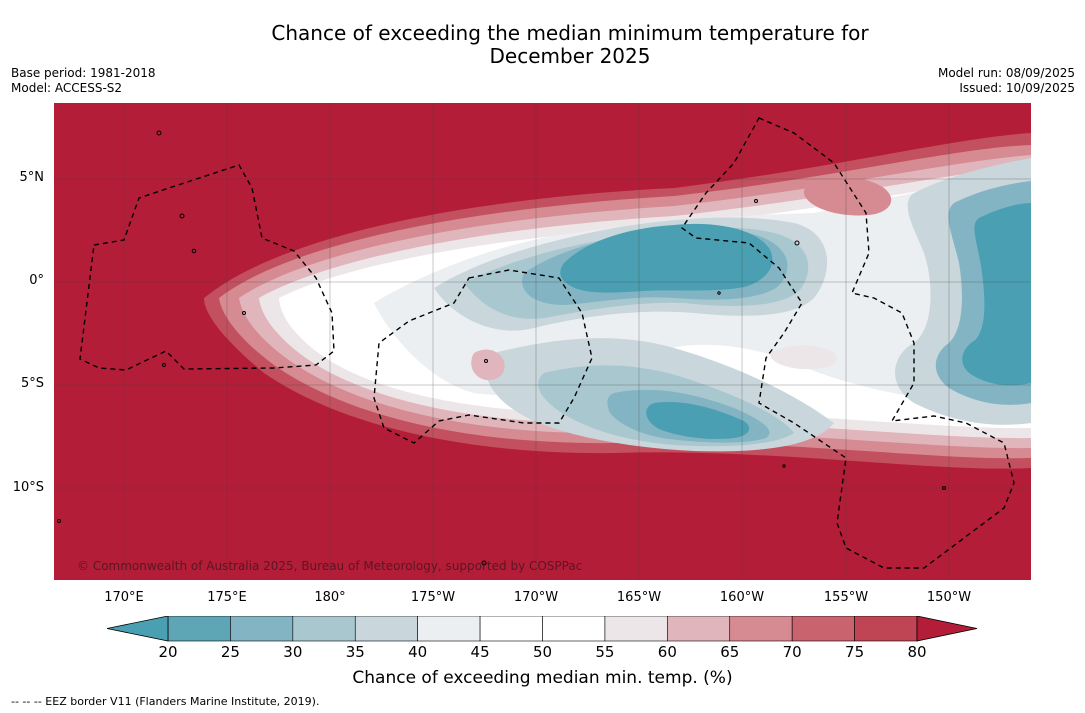 The image size is (1085, 713). What do you see at coordinates (605, 652) in the screenshot?
I see `colorbar-tick-label: 55` at bounding box center [605, 652].